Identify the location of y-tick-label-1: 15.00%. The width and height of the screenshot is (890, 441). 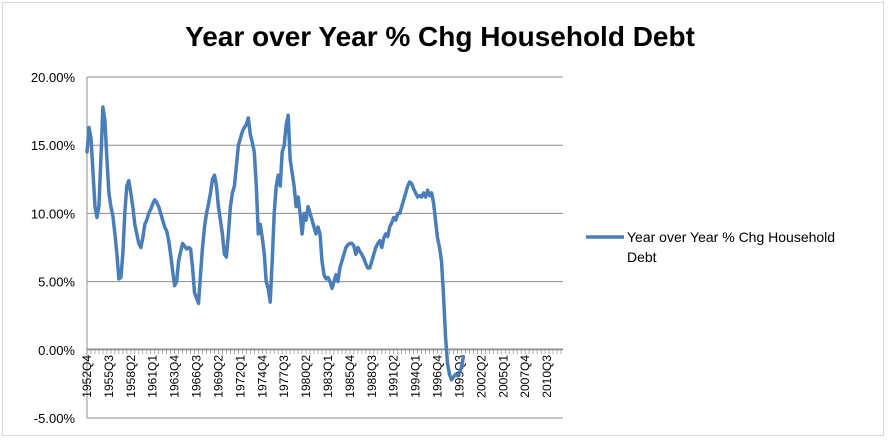
(53, 145).